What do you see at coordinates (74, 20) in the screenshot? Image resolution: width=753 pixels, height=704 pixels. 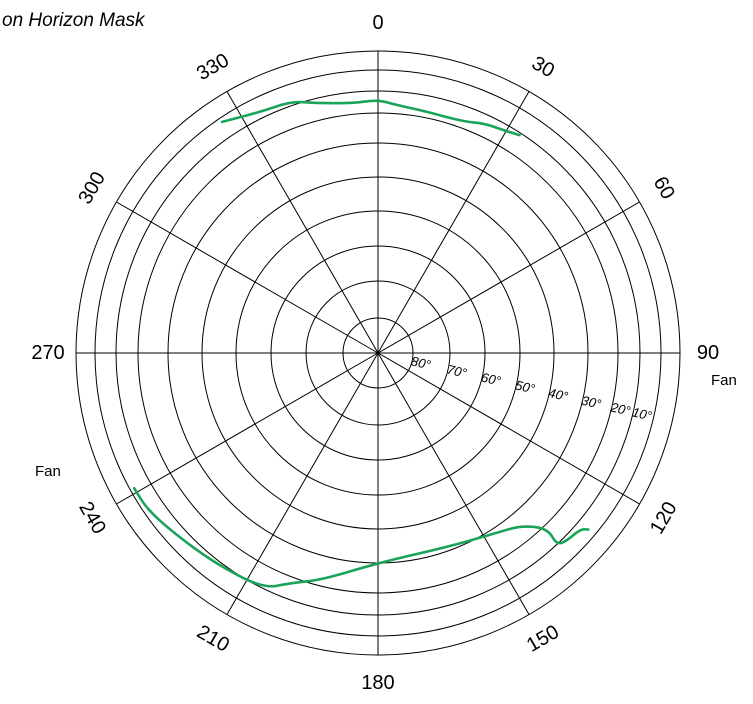 I see `chart-title: on Horizon Mask` at bounding box center [74, 20].